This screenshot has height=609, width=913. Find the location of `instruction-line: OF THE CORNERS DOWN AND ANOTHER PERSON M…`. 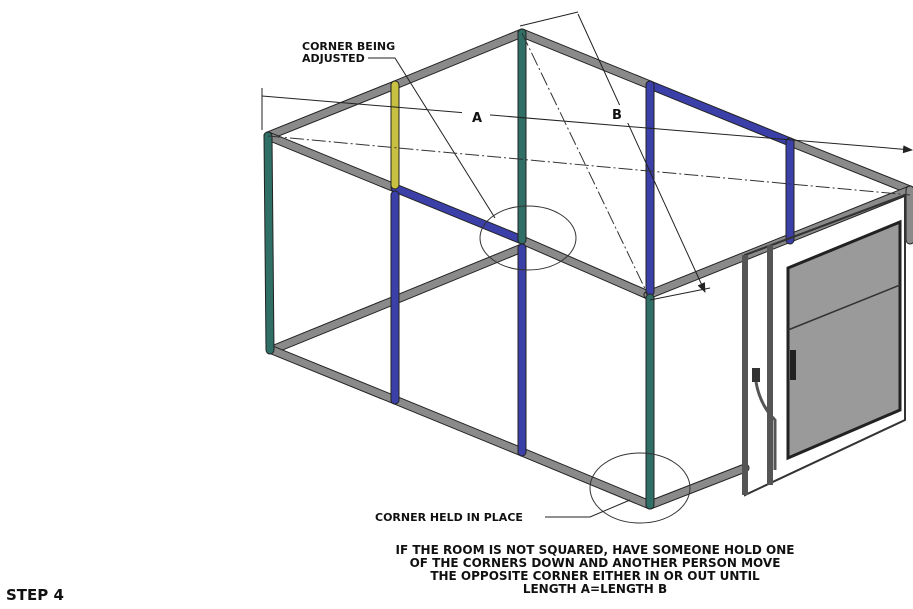

instruction-line: OF THE CORNERS DOWN AND ANOTHER PERSON M… is located at coordinates (595, 563).